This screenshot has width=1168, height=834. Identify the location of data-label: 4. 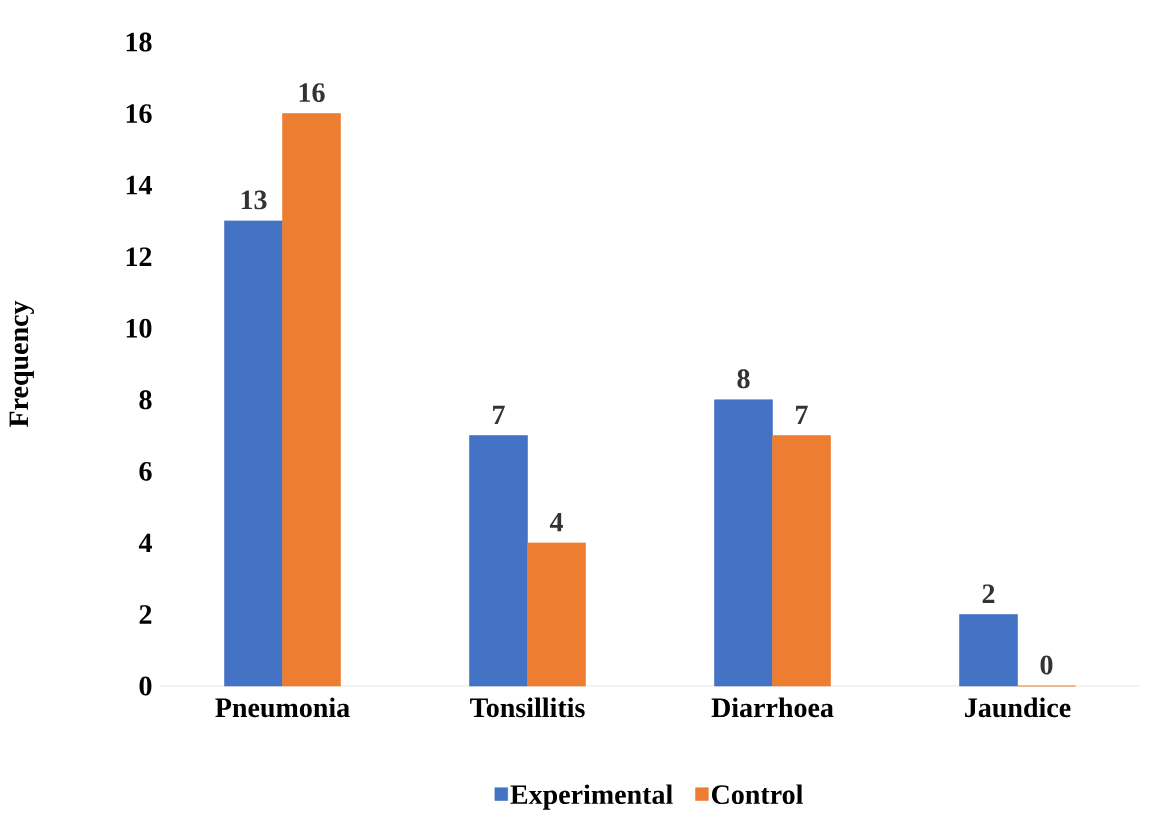
(556, 522).